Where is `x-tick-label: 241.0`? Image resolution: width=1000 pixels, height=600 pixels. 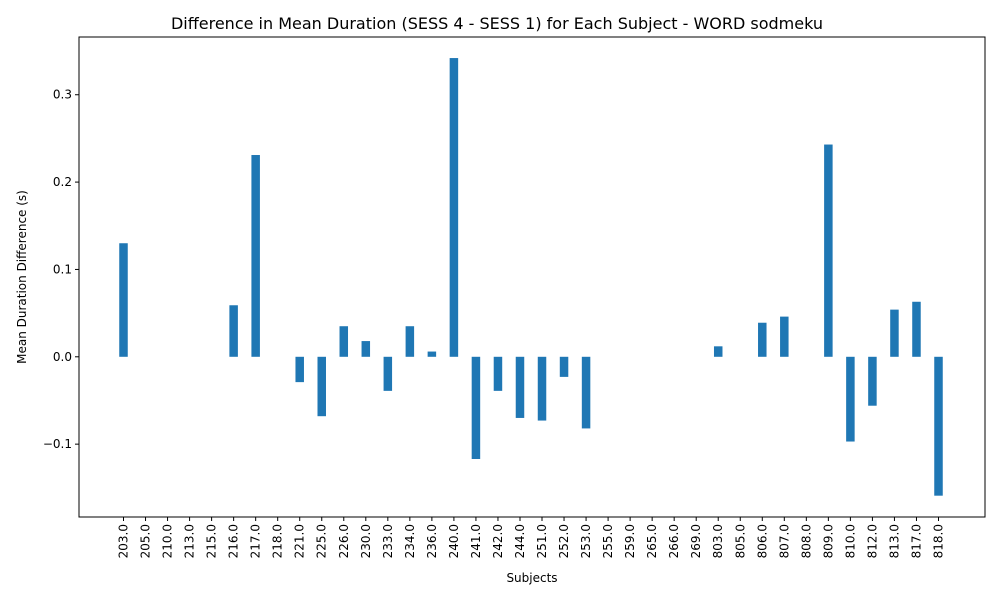 x-tick-label: 241.0 is located at coordinates (476, 541).